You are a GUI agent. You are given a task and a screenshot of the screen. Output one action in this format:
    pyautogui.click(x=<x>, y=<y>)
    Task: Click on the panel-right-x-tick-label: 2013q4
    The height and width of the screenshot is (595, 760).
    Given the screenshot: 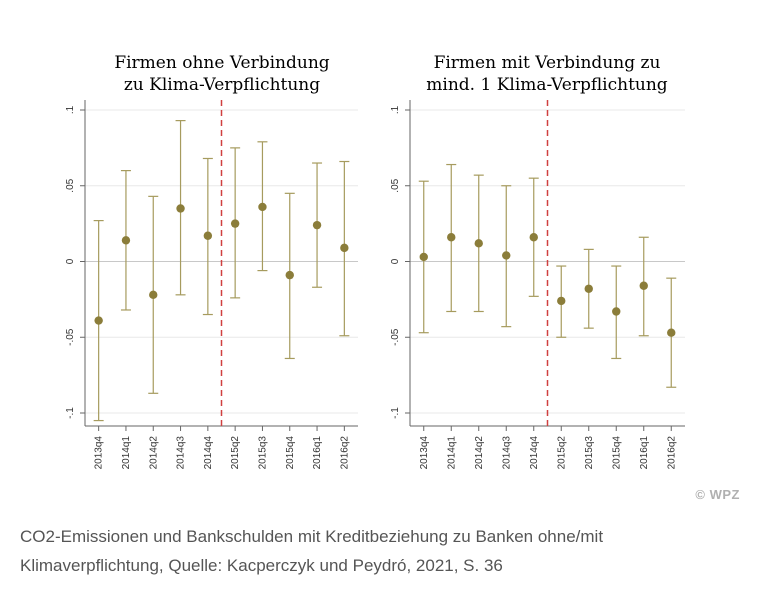 What is the action you would take?
    pyautogui.click(x=424, y=453)
    